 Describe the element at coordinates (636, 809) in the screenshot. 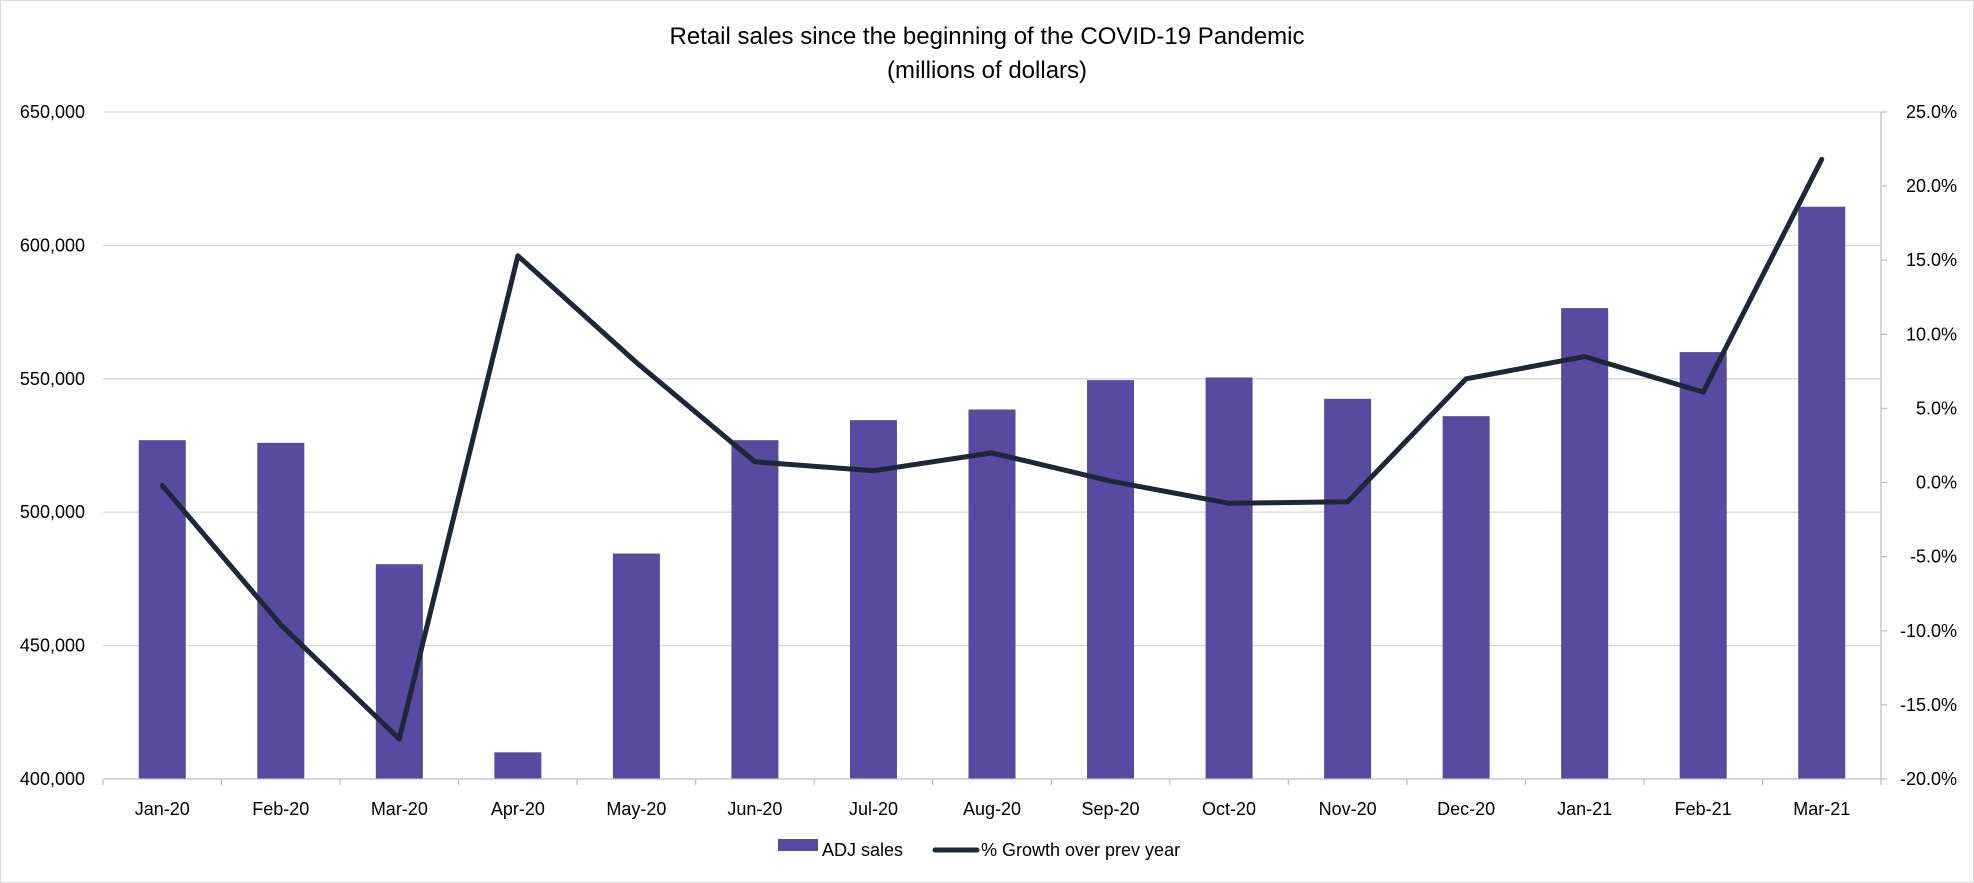

I see `x-tick-label: May-20` at that location.